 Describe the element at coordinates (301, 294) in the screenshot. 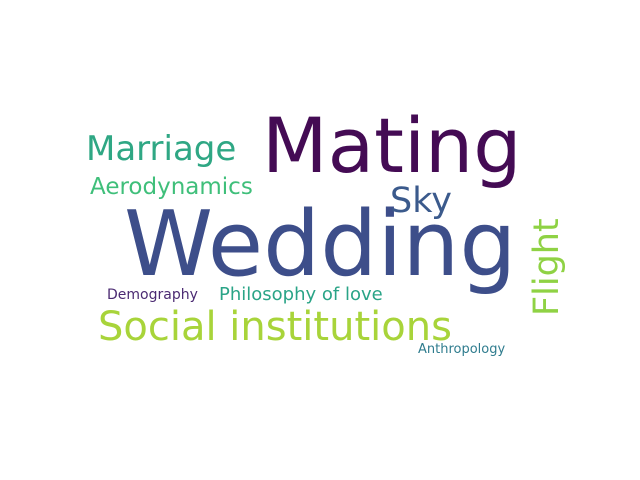

I see `word-philosophy-of-love: Philosophy of love` at that location.